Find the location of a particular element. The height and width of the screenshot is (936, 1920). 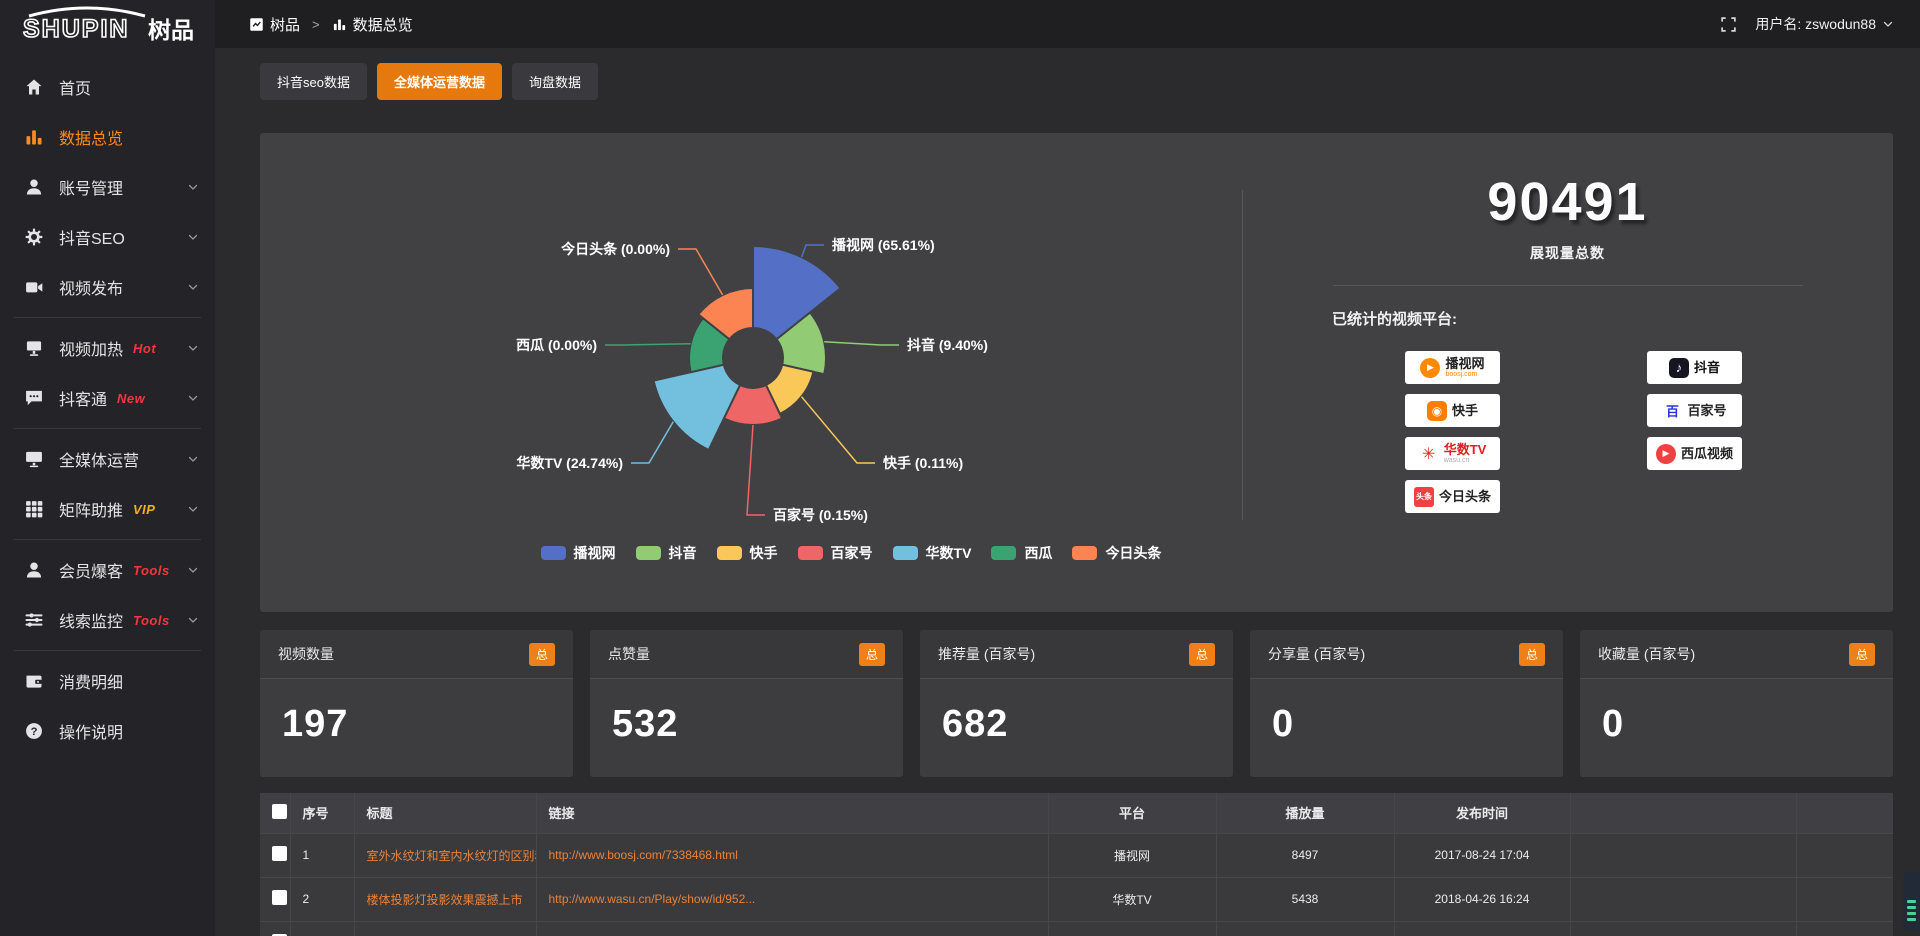

sidebar-item-account-management: 账号管理 is located at coordinates (107, 187).